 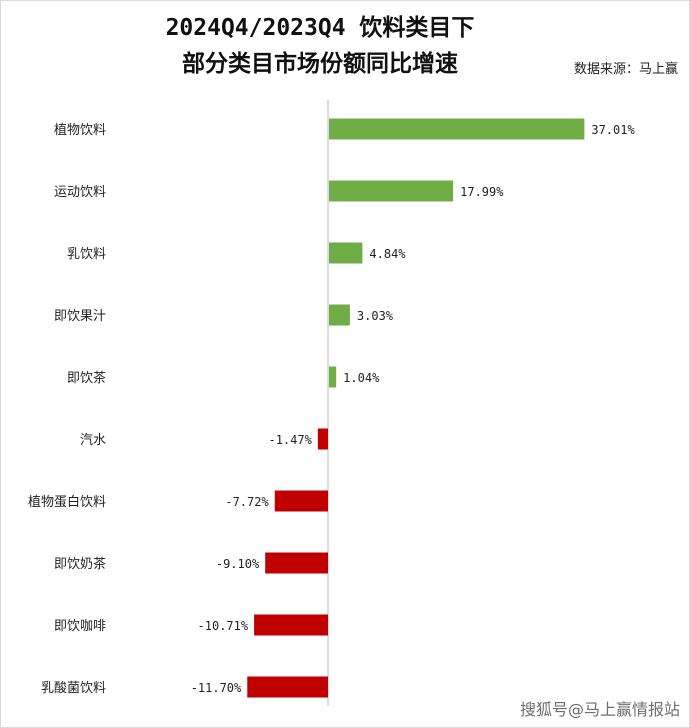 What do you see at coordinates (290, 440) in the screenshot?
I see `data-label: -1.47%` at bounding box center [290, 440].